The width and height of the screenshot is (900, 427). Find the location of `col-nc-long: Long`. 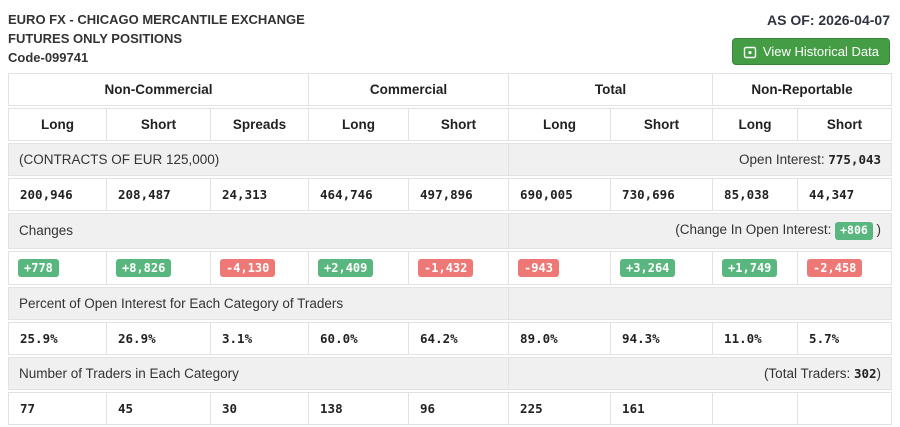

col-nc-long: Long is located at coordinates (57, 124).